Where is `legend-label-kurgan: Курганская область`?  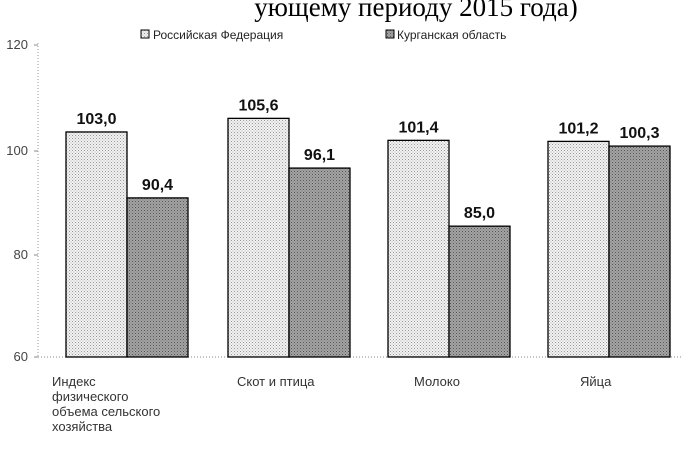 legend-label-kurgan: Курганская область is located at coordinates (451, 35).